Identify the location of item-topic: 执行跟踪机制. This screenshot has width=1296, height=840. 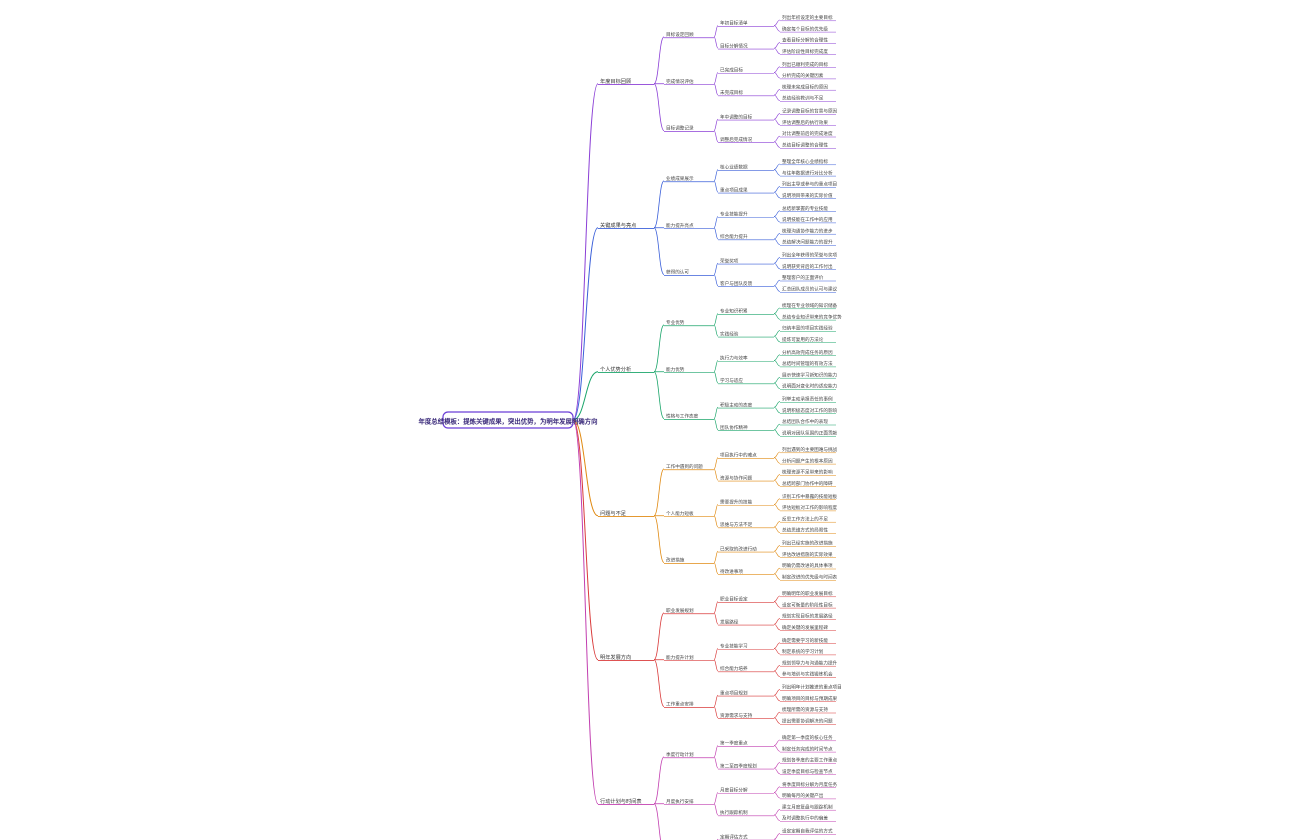
(734, 812).